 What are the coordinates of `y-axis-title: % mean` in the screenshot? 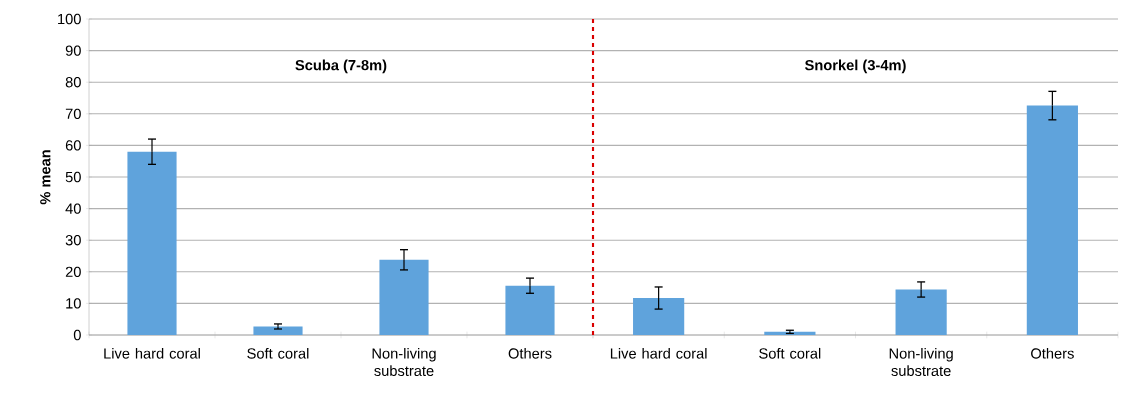 It's located at (45, 177).